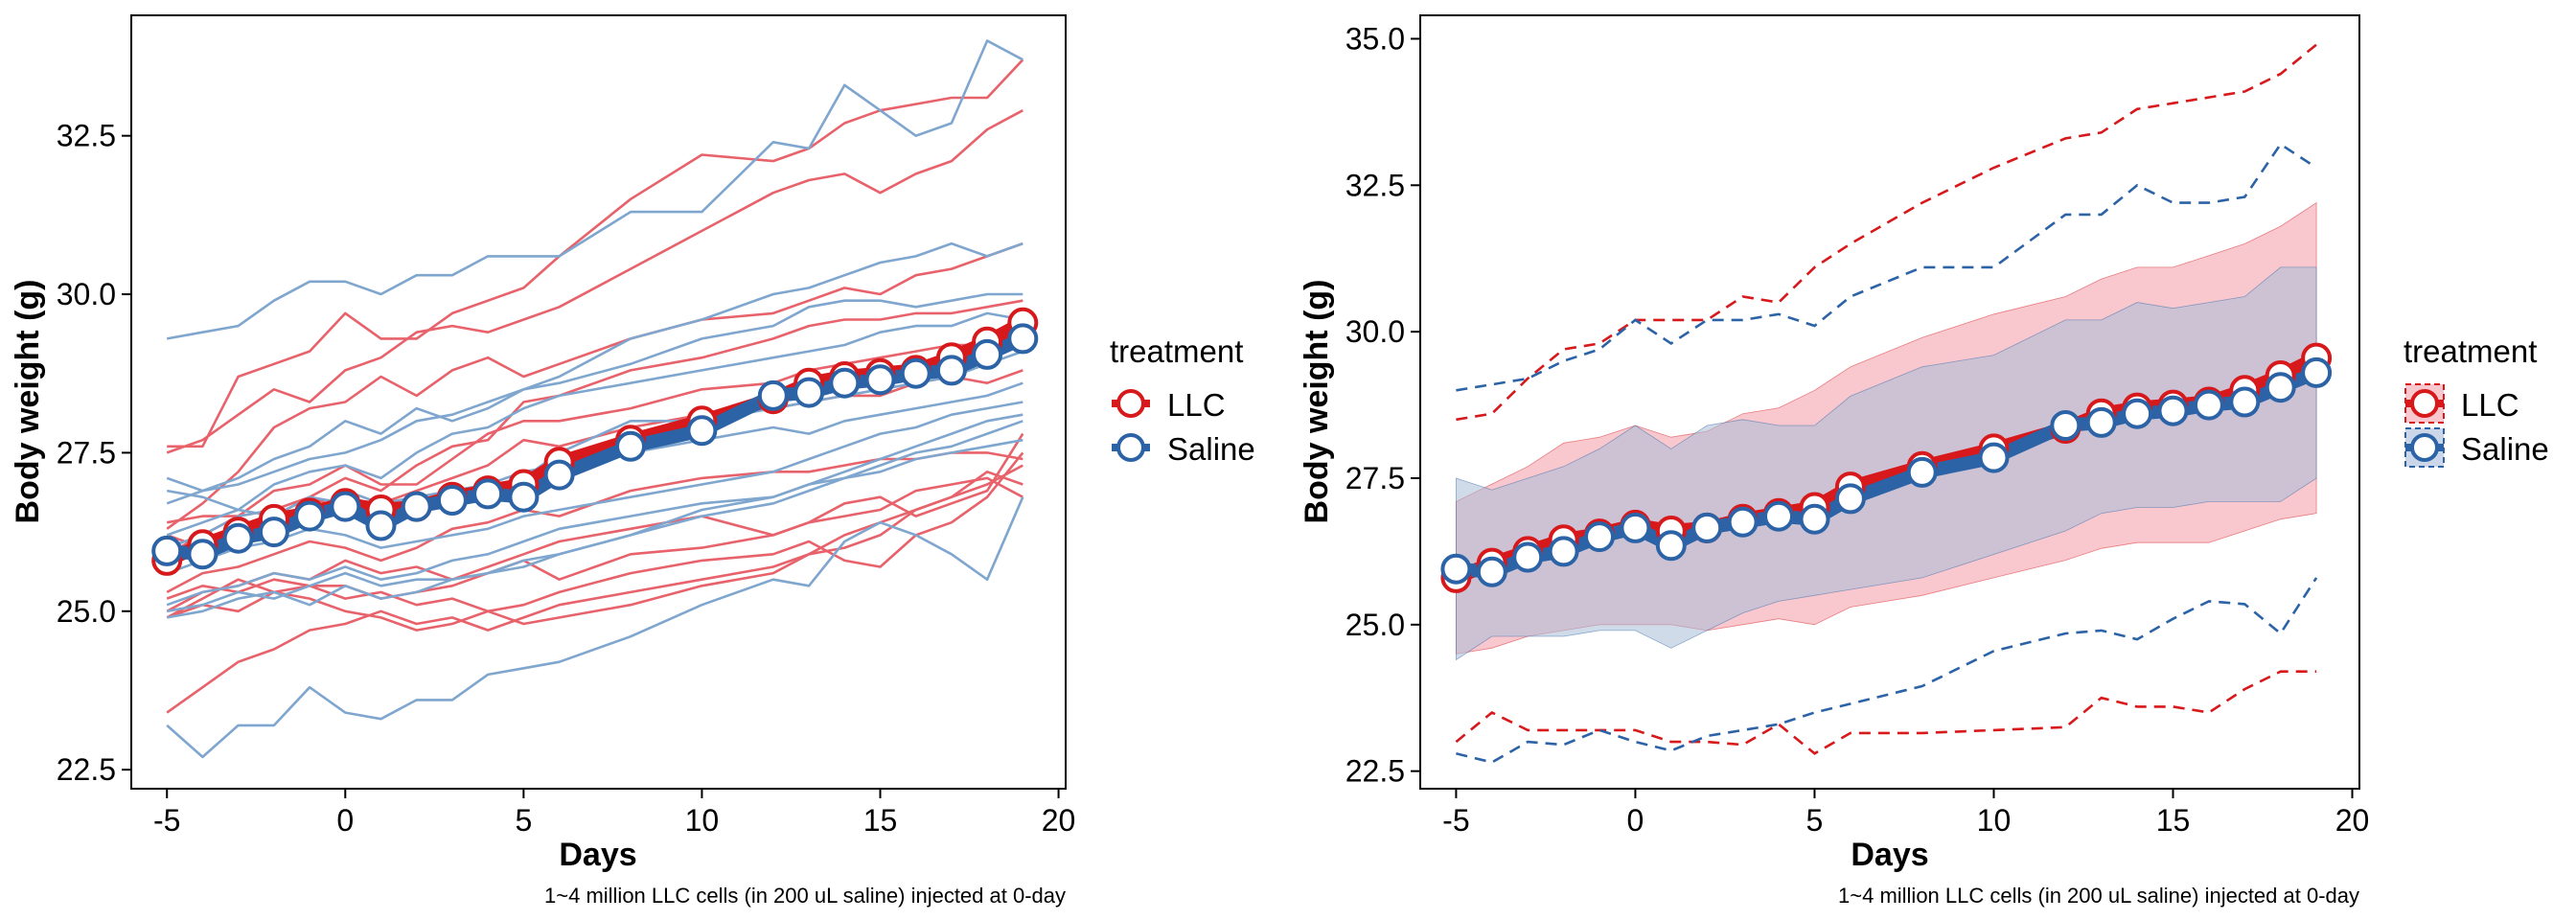 The image size is (2576, 920). What do you see at coordinates (1196, 405) in the screenshot?
I see `legend-label-llc: LLC` at bounding box center [1196, 405].